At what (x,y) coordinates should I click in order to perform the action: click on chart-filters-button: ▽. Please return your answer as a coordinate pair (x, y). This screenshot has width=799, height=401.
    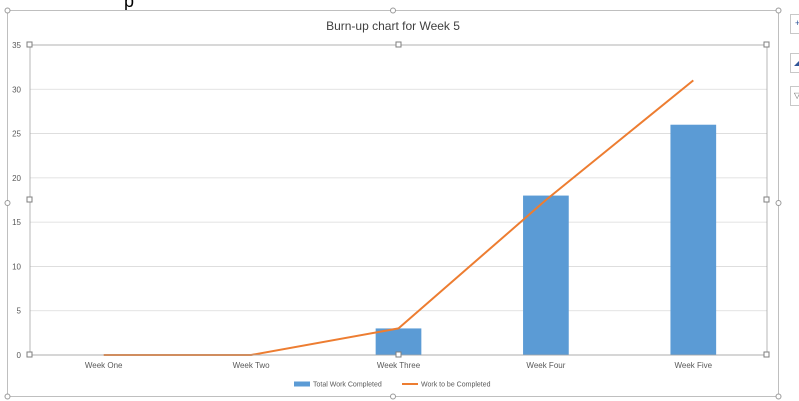
    Looking at the image, I should click on (794, 96).